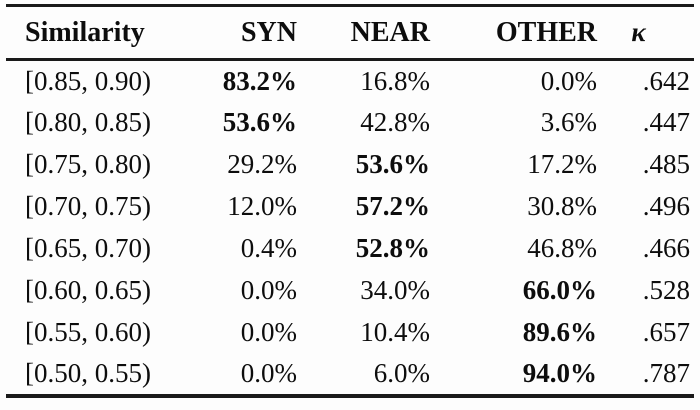 This screenshot has width=700, height=410. What do you see at coordinates (350, 375) in the screenshot?
I see `table-row: [0.50, 0.55) 0.0% 6.0% 94.0% .787` at bounding box center [350, 375].